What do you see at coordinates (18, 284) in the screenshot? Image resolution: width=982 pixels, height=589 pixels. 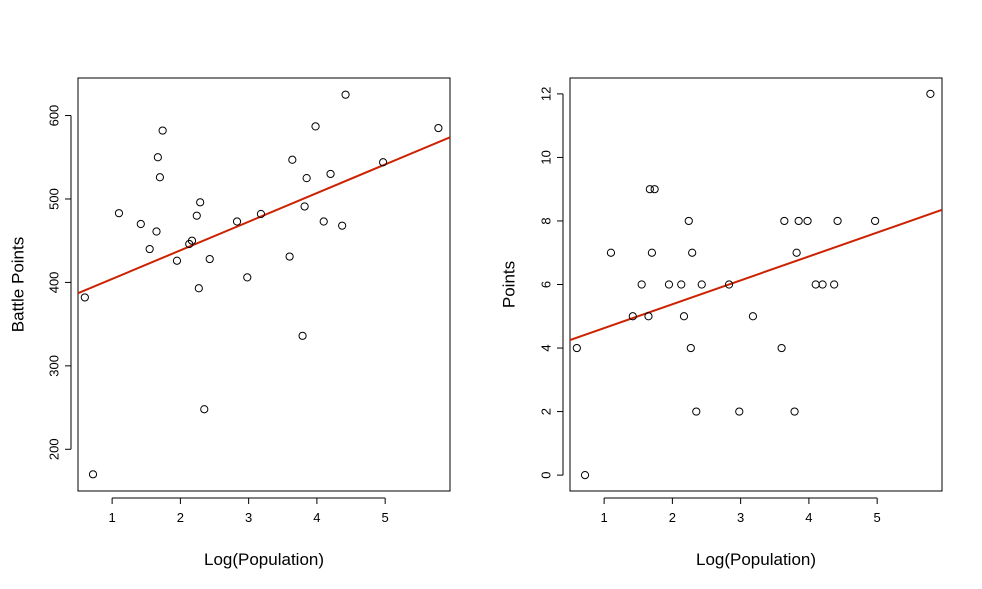 I see `y-axis-label: Battle Points` at bounding box center [18, 284].